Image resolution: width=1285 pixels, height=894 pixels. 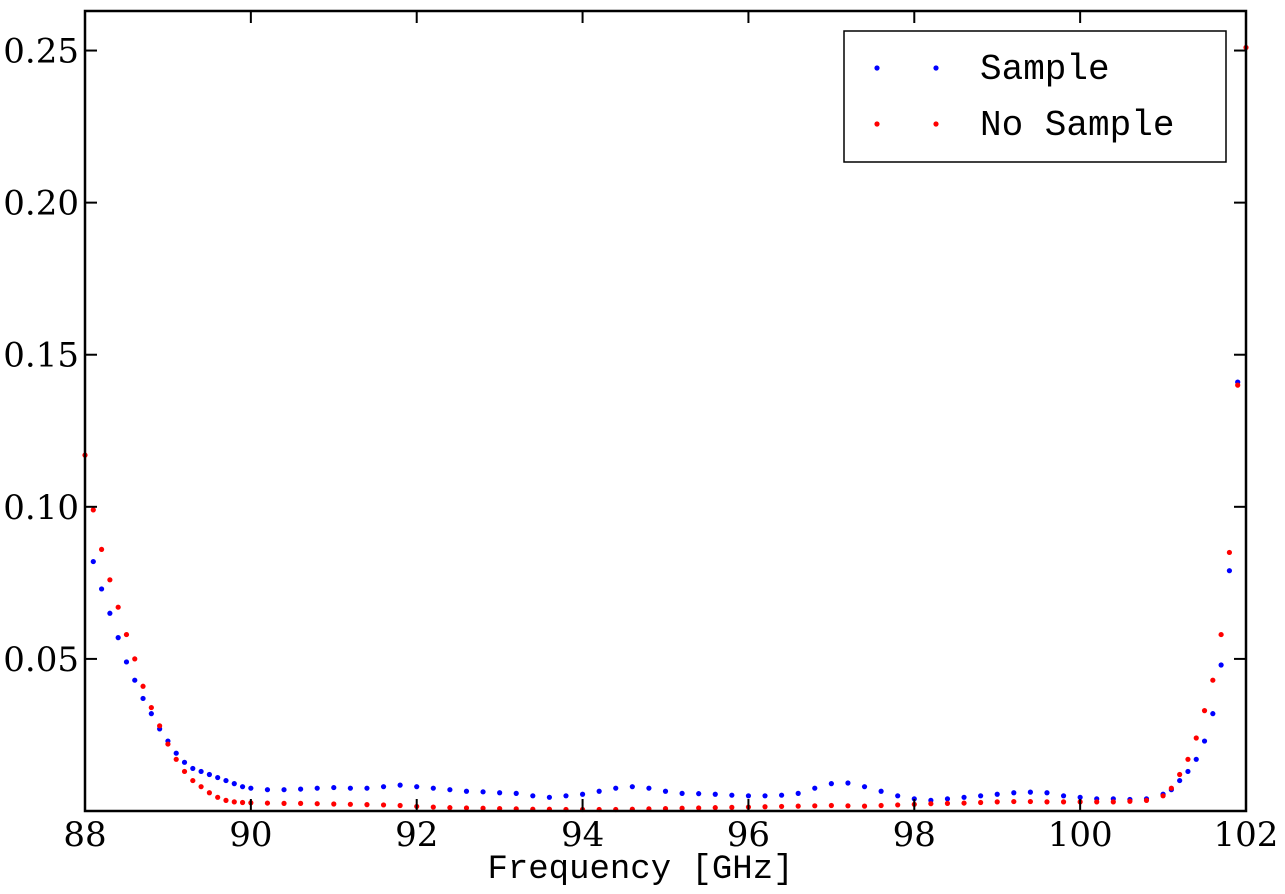 I want to click on x-tick-label: 102, so click(x=1246, y=835).